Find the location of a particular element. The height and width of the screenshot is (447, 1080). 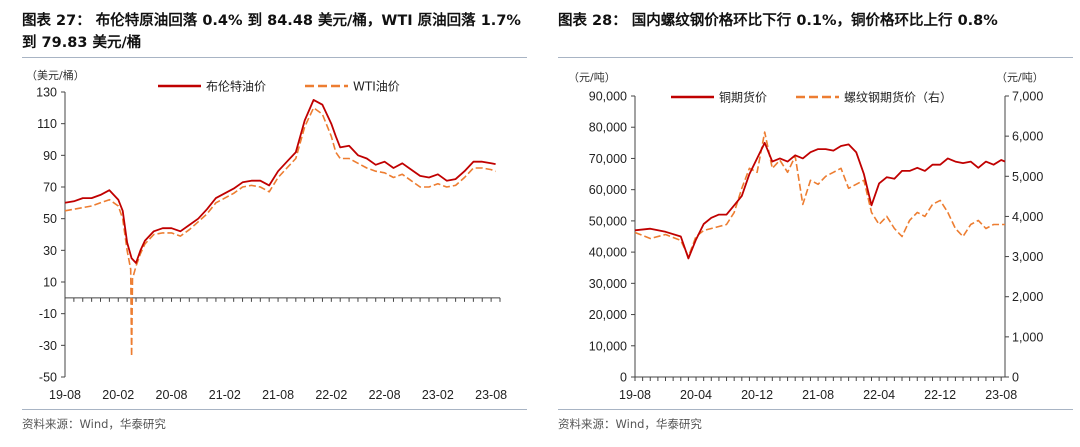

y-tick-label-left: 20,000 is located at coordinates (608, 315).